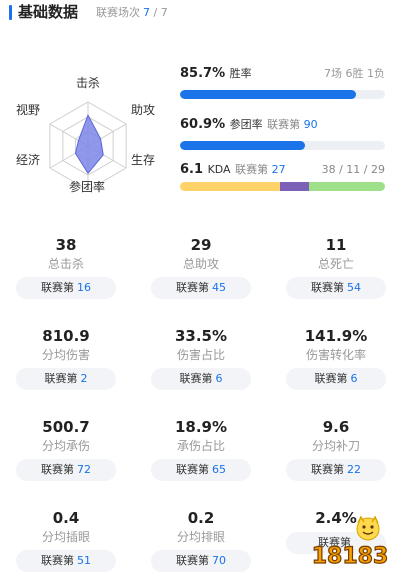 The height and width of the screenshot is (585, 401). Describe the element at coordinates (201, 518) in the screenshot. I see `stat-value: 0.2` at that location.